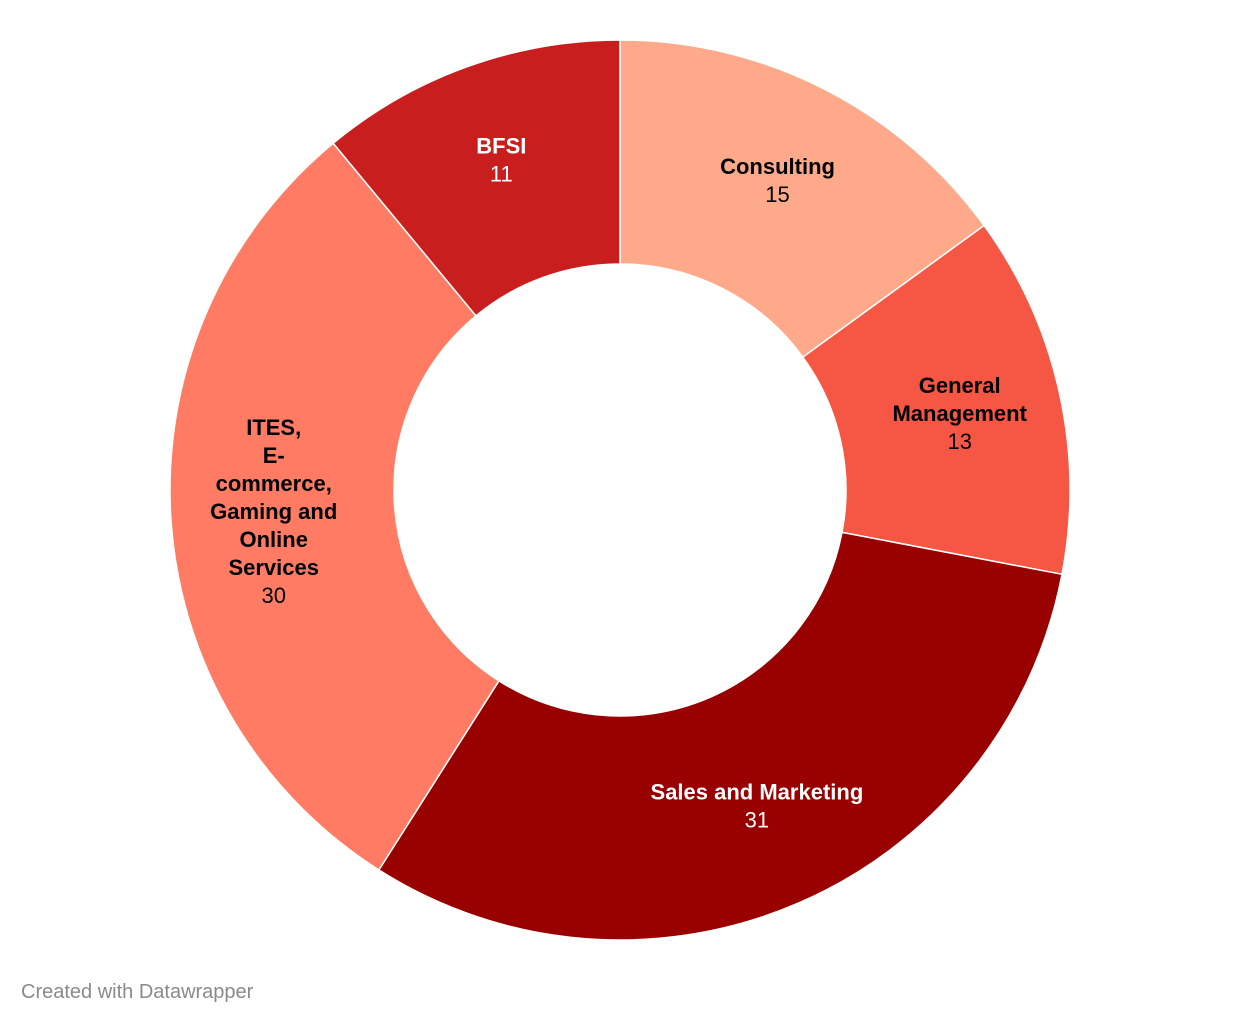 The height and width of the screenshot is (1026, 1240). I want to click on slice-value-label: 30, so click(273, 595).